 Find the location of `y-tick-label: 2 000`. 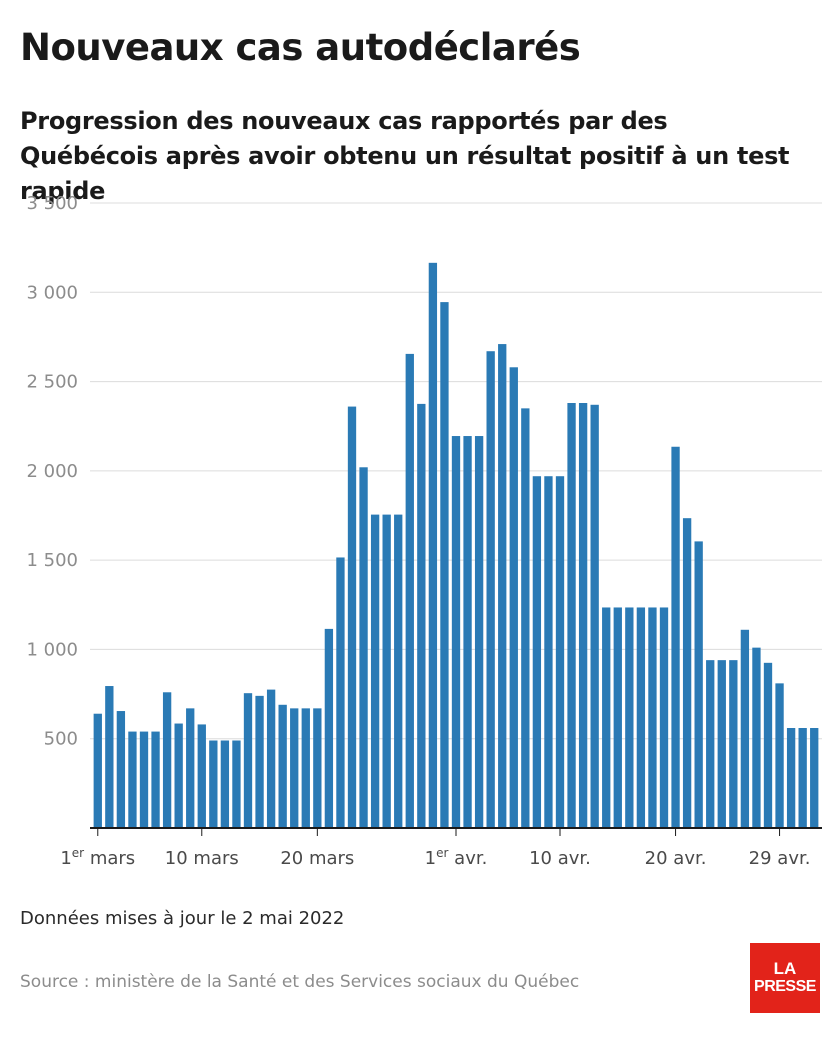

y-tick-label: 2 000 is located at coordinates (52, 471).